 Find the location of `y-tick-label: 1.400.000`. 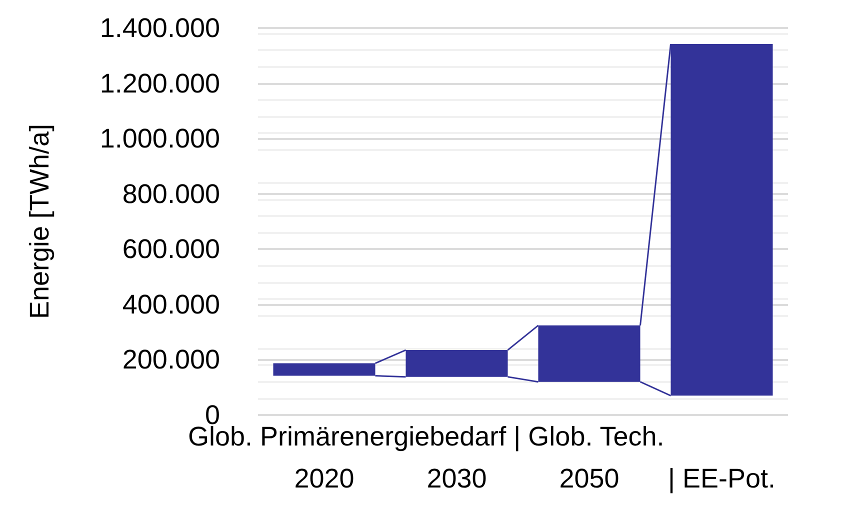

y-tick-label: 1.400.000 is located at coordinates (160, 28).